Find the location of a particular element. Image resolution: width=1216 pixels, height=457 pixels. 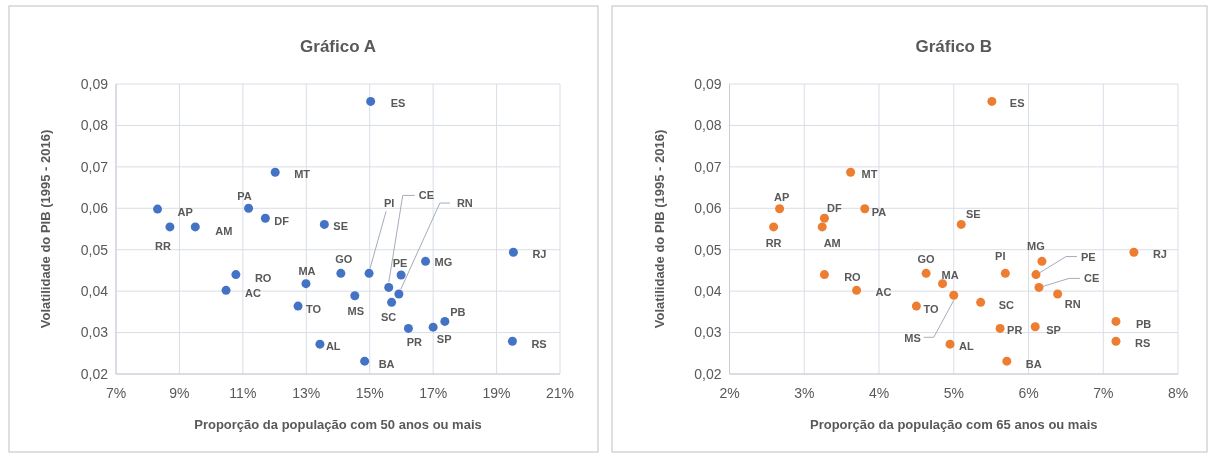

annotation: RN is located at coordinates (1072, 303).